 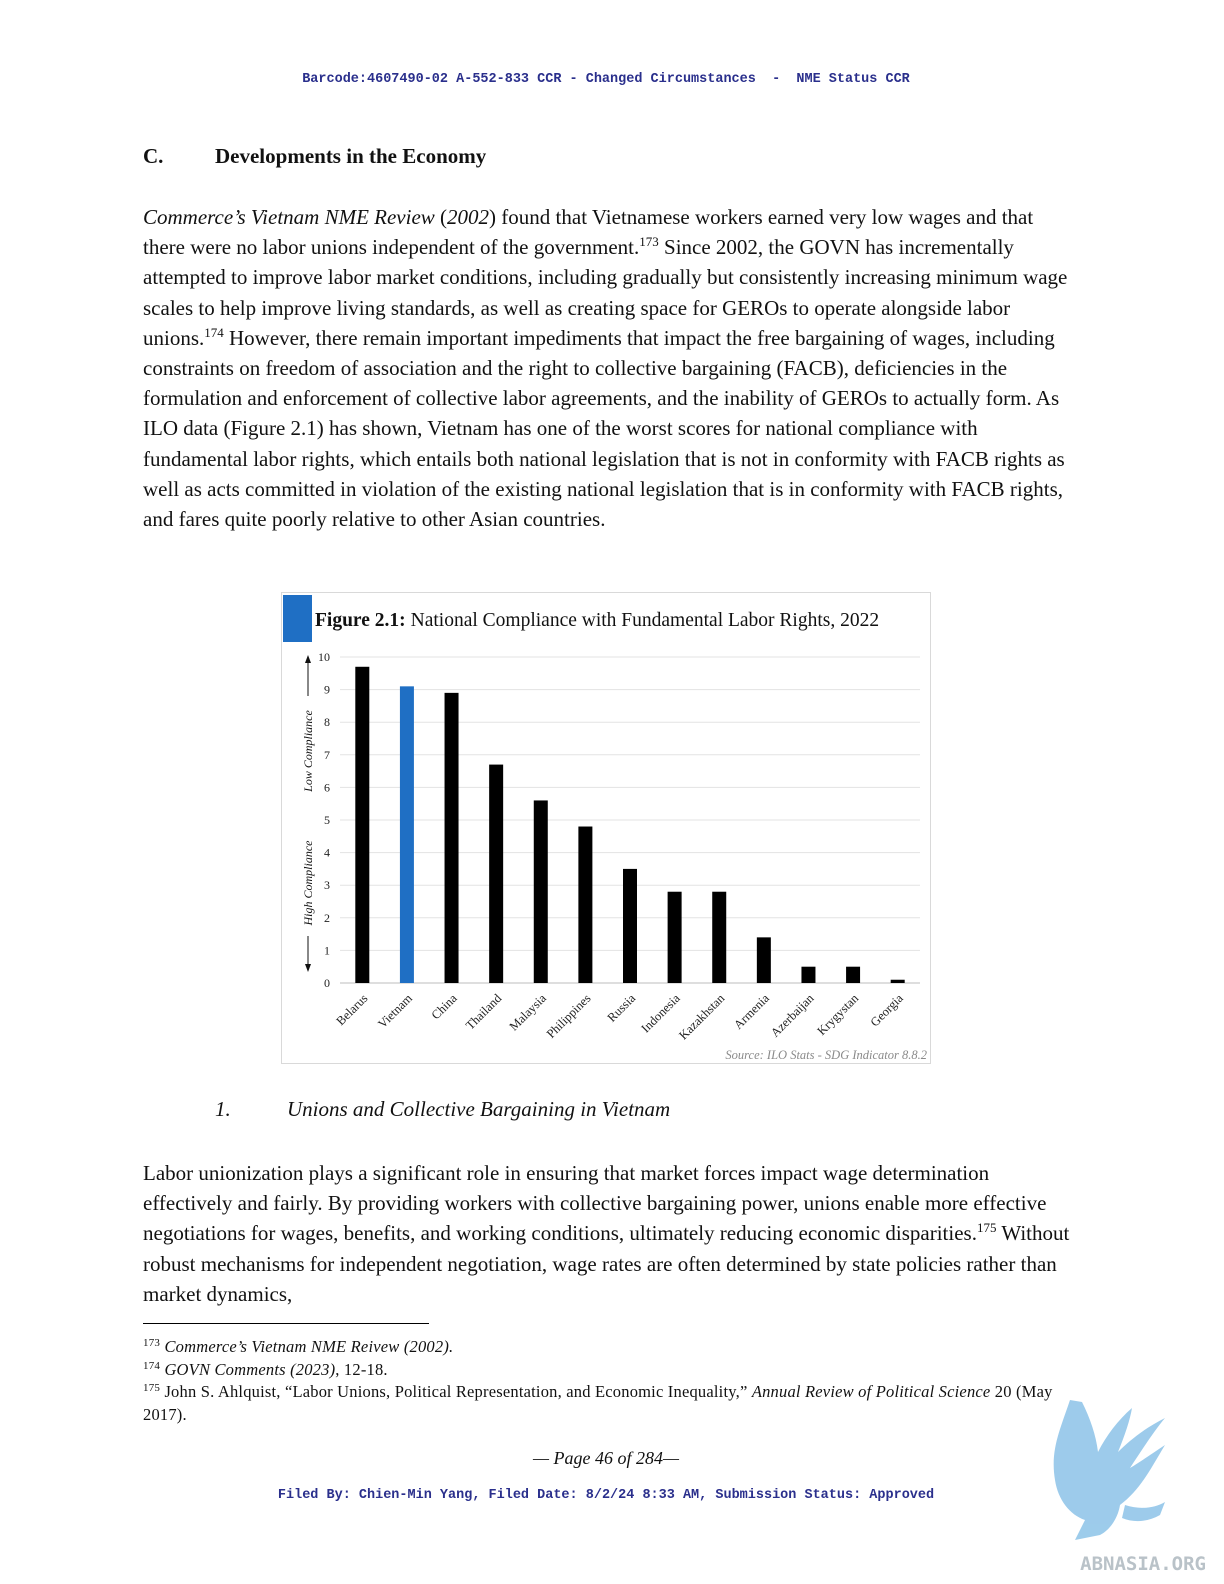 What do you see at coordinates (792, 1015) in the screenshot?
I see `x-tick-label-azerbaijan: Azerbaijan` at bounding box center [792, 1015].